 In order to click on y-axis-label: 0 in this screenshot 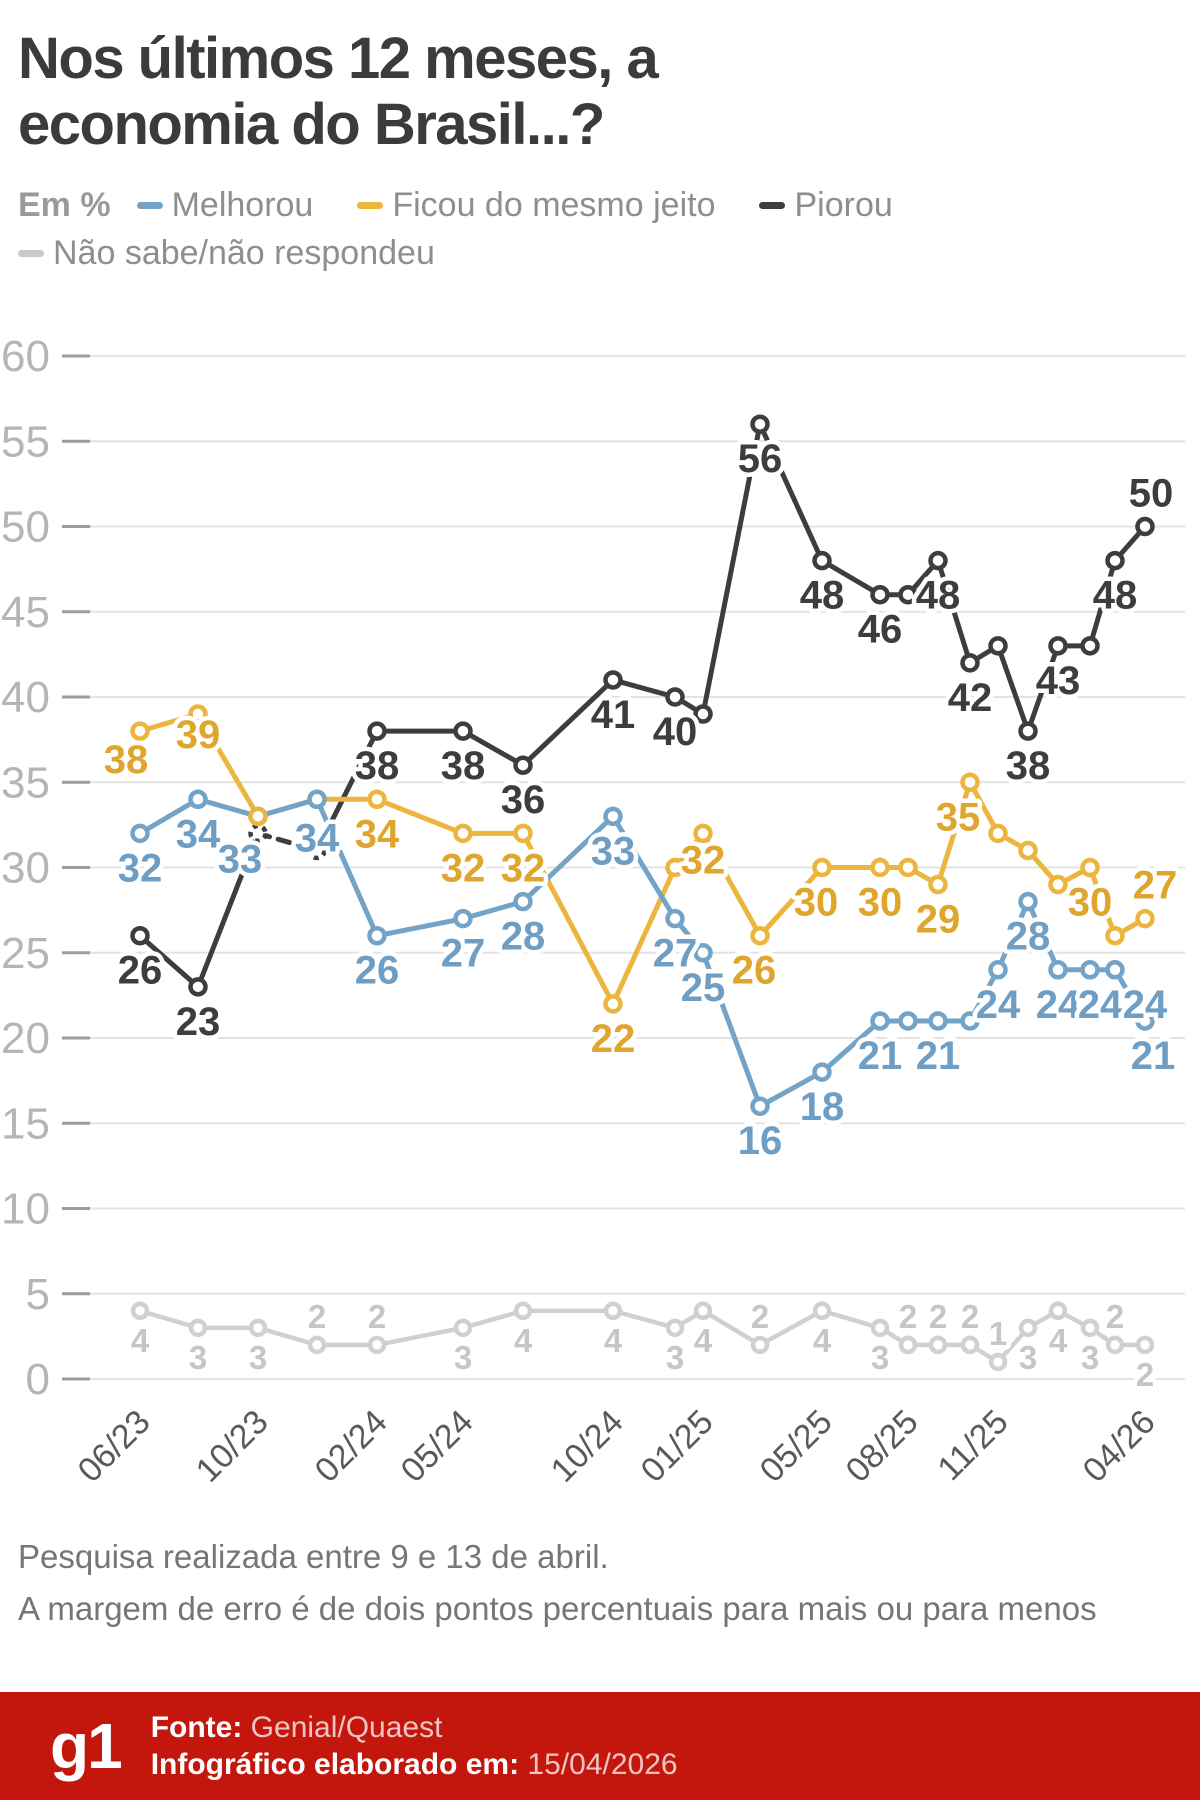, I will do `click(38, 1379)`.